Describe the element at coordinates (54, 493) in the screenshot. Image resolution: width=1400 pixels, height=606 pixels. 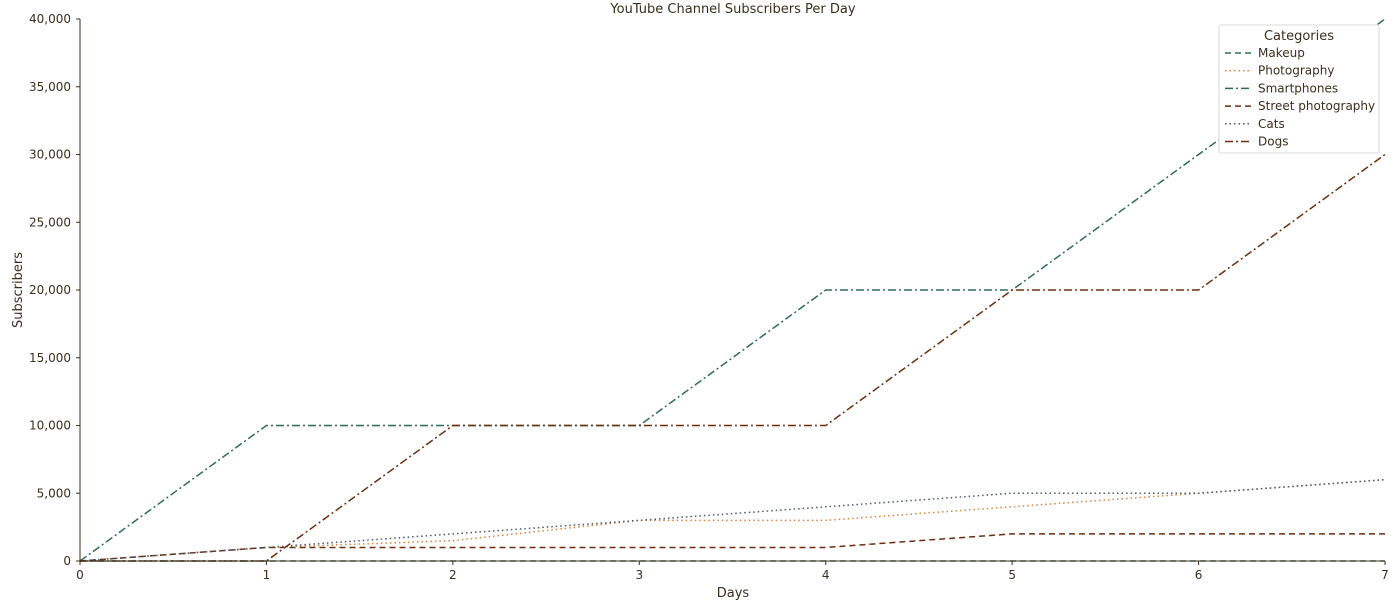
I see `y-tick-label: 5,000` at that location.